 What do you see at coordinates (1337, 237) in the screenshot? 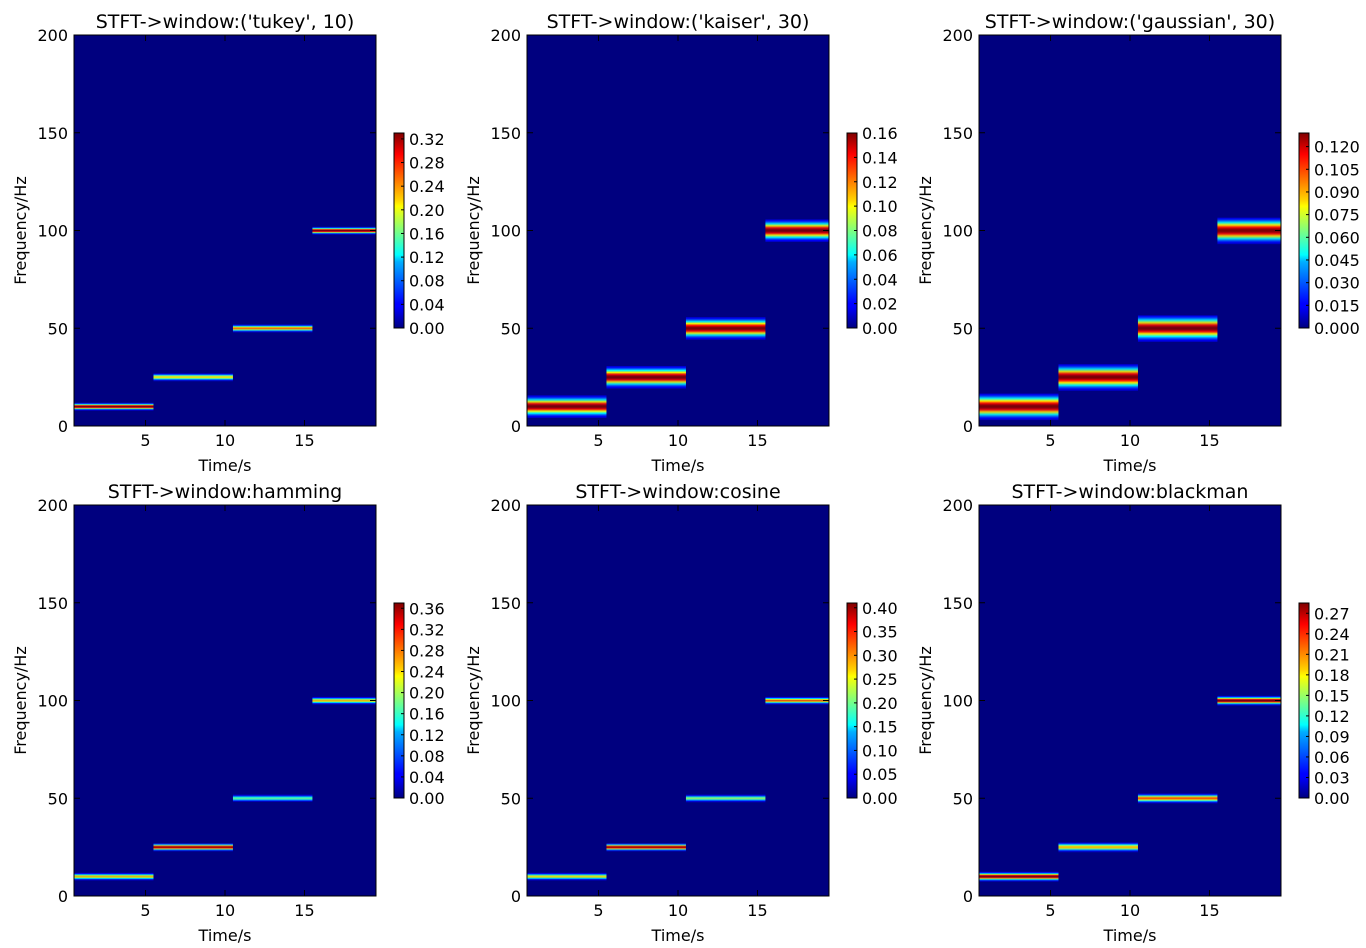
I see `colorbar-tick-label: 0.060` at bounding box center [1337, 237].